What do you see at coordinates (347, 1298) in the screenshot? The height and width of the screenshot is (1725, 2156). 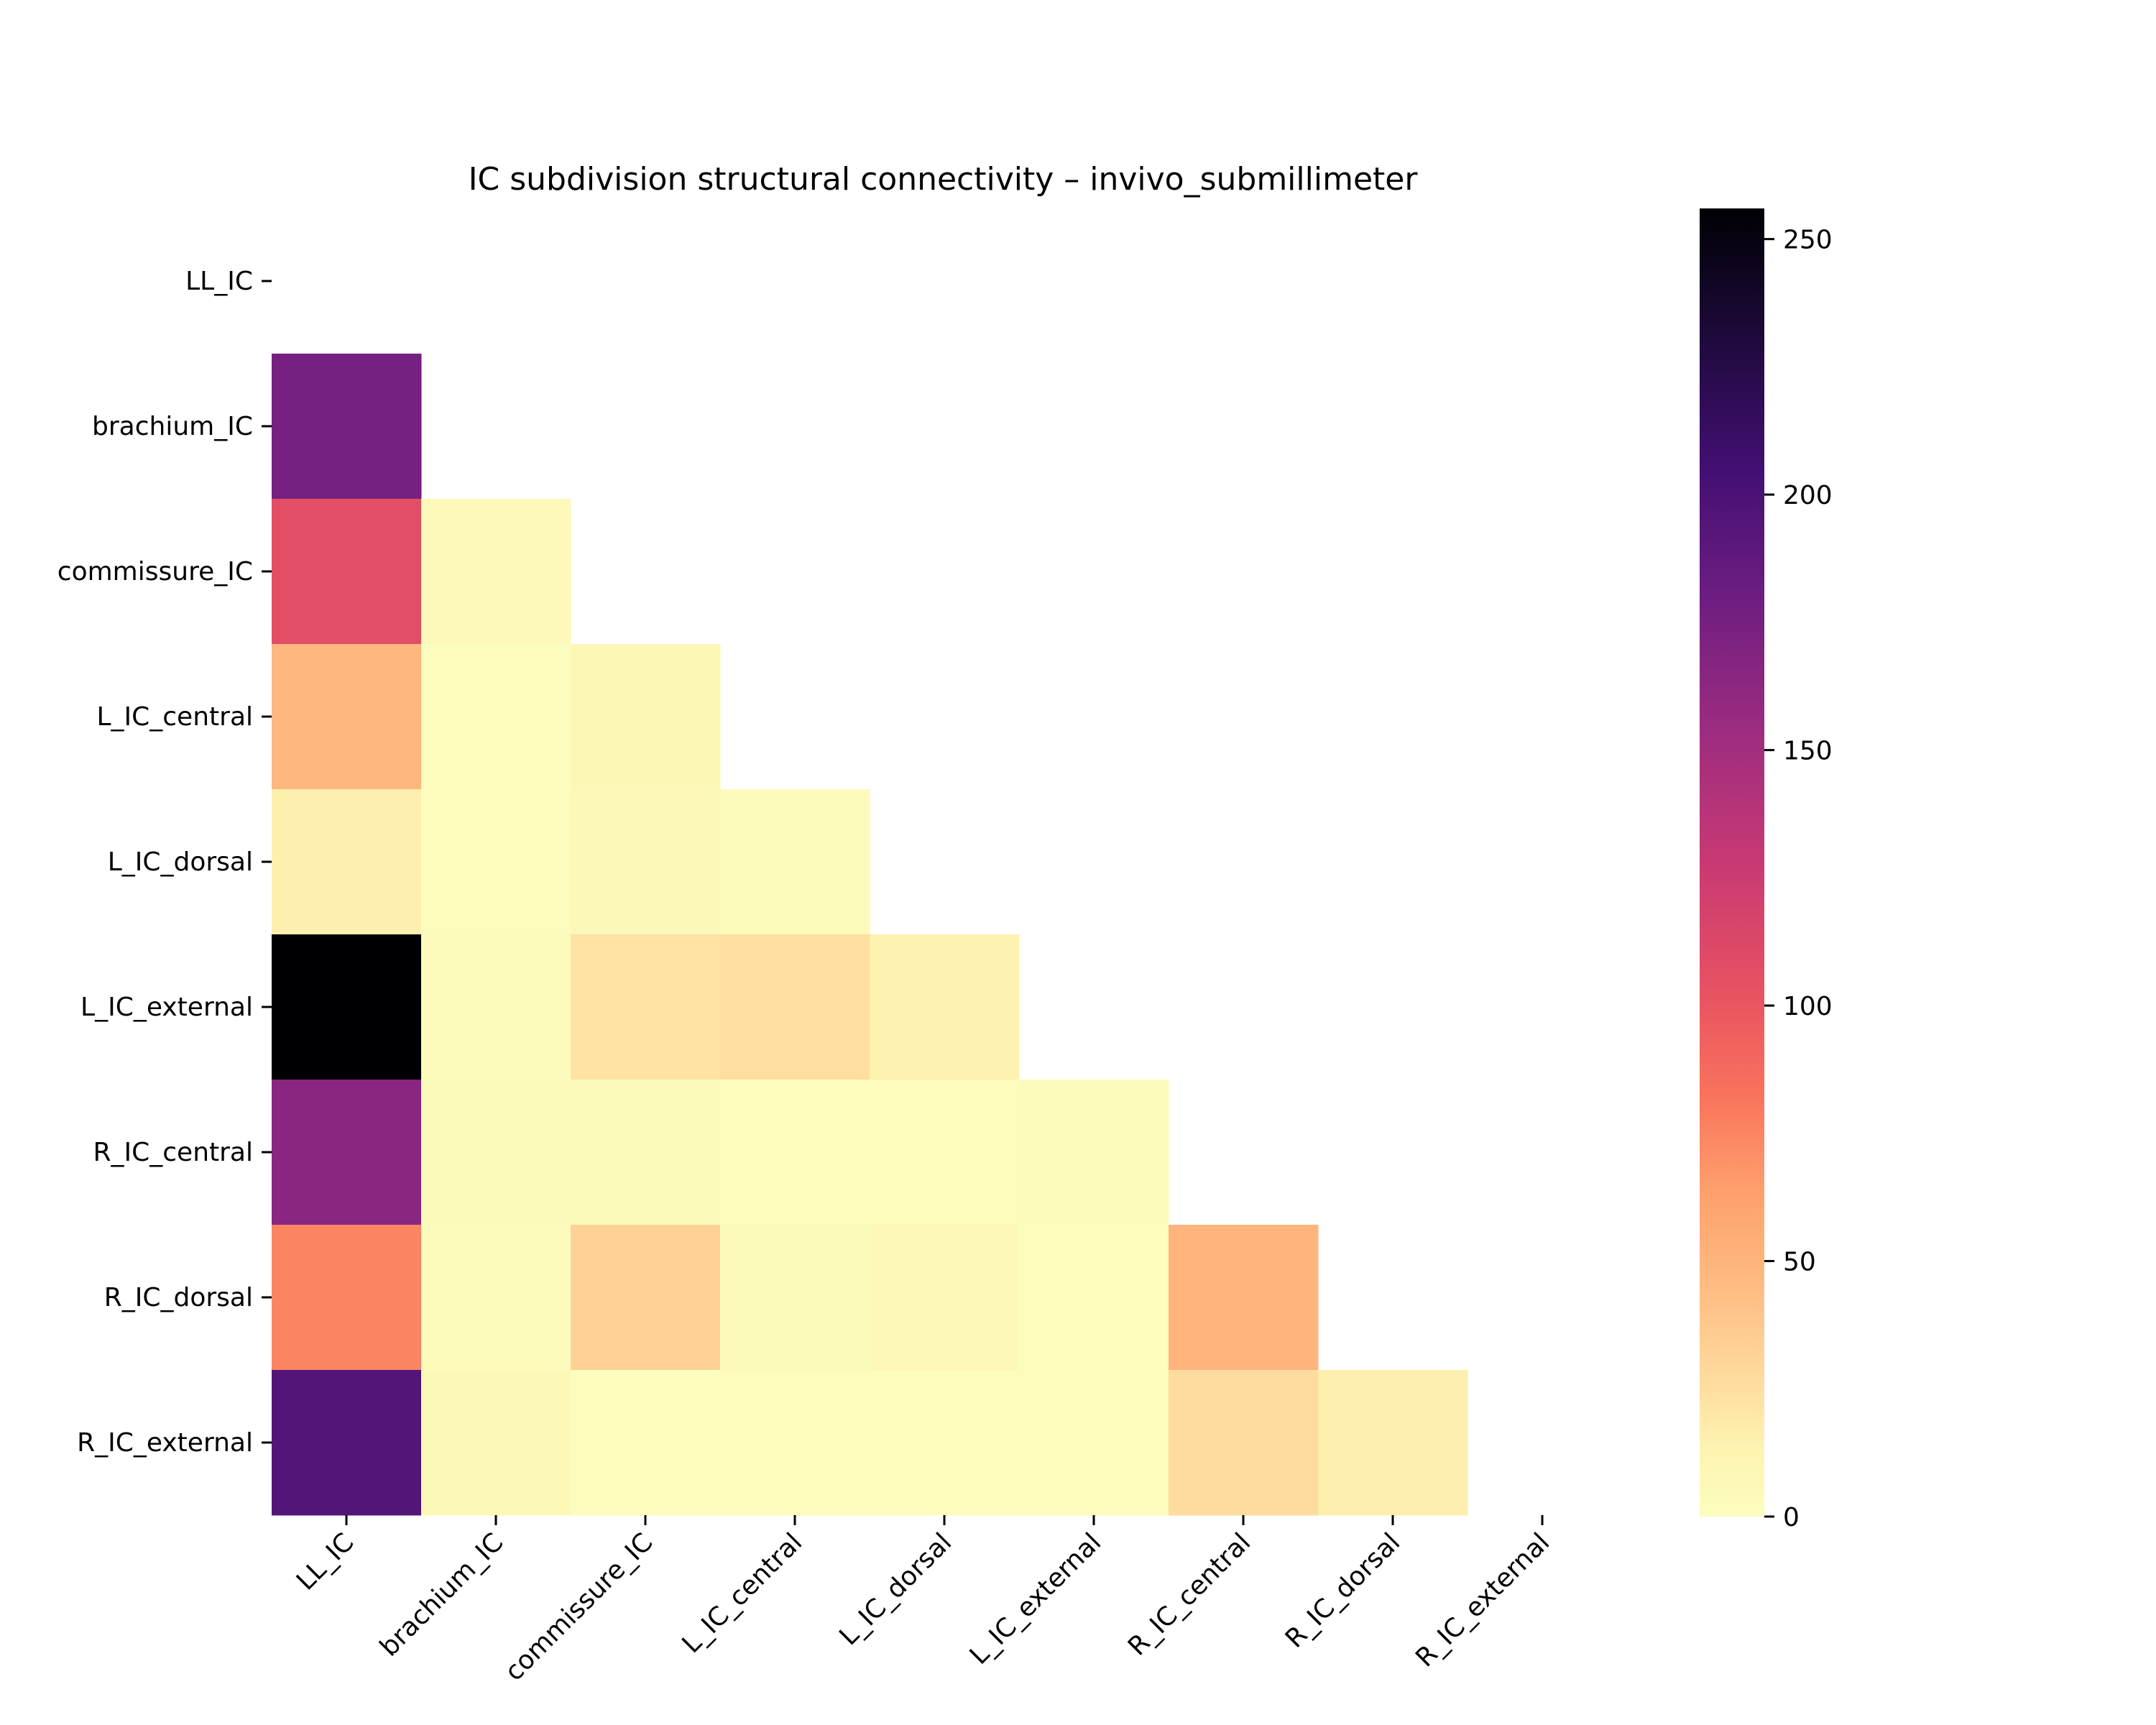 I see `heatmap-cell-R_IC_dorsal-LL_IC` at bounding box center [347, 1298].